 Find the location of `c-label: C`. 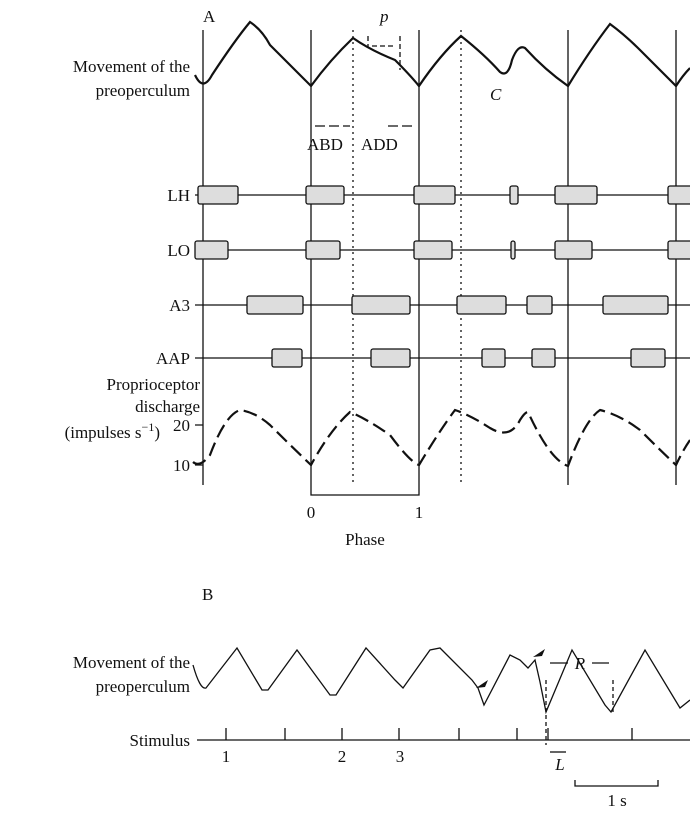

c-label: C is located at coordinates (496, 94).